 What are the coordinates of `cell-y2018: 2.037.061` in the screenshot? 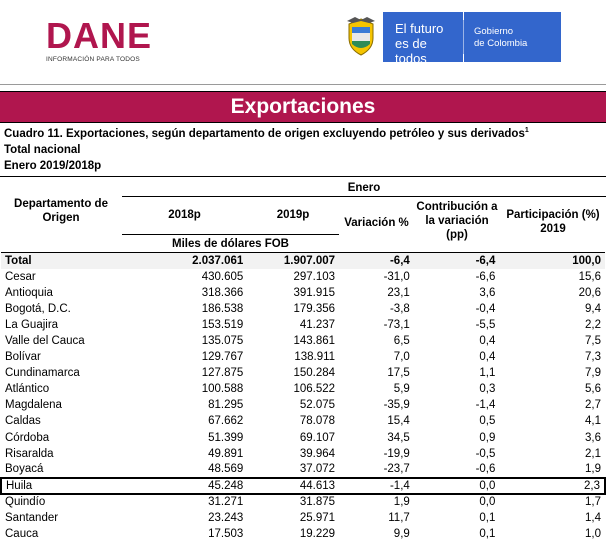 It's located at (185, 260).